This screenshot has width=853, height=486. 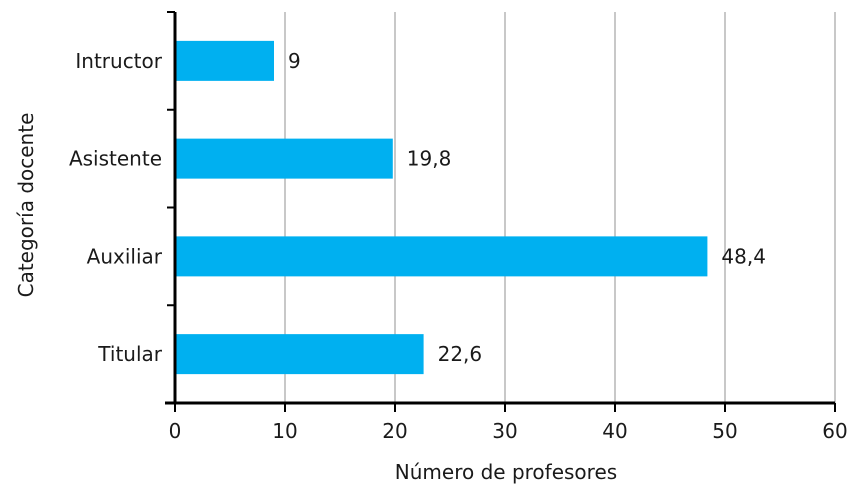 What do you see at coordinates (504, 431) in the screenshot?
I see `x-tick-label-30: 30` at bounding box center [504, 431].